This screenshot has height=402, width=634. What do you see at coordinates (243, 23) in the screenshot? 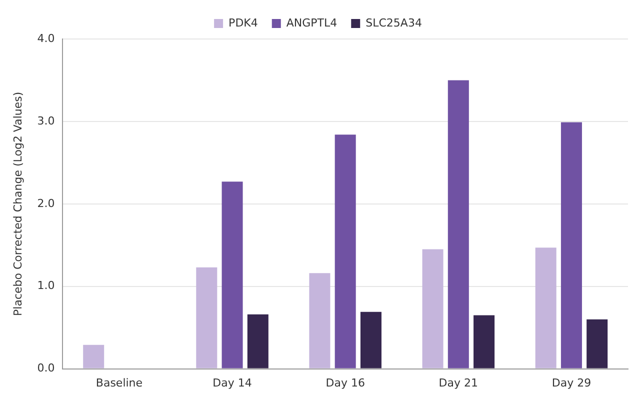
I see `legend-label: PDK4` at bounding box center [243, 23].